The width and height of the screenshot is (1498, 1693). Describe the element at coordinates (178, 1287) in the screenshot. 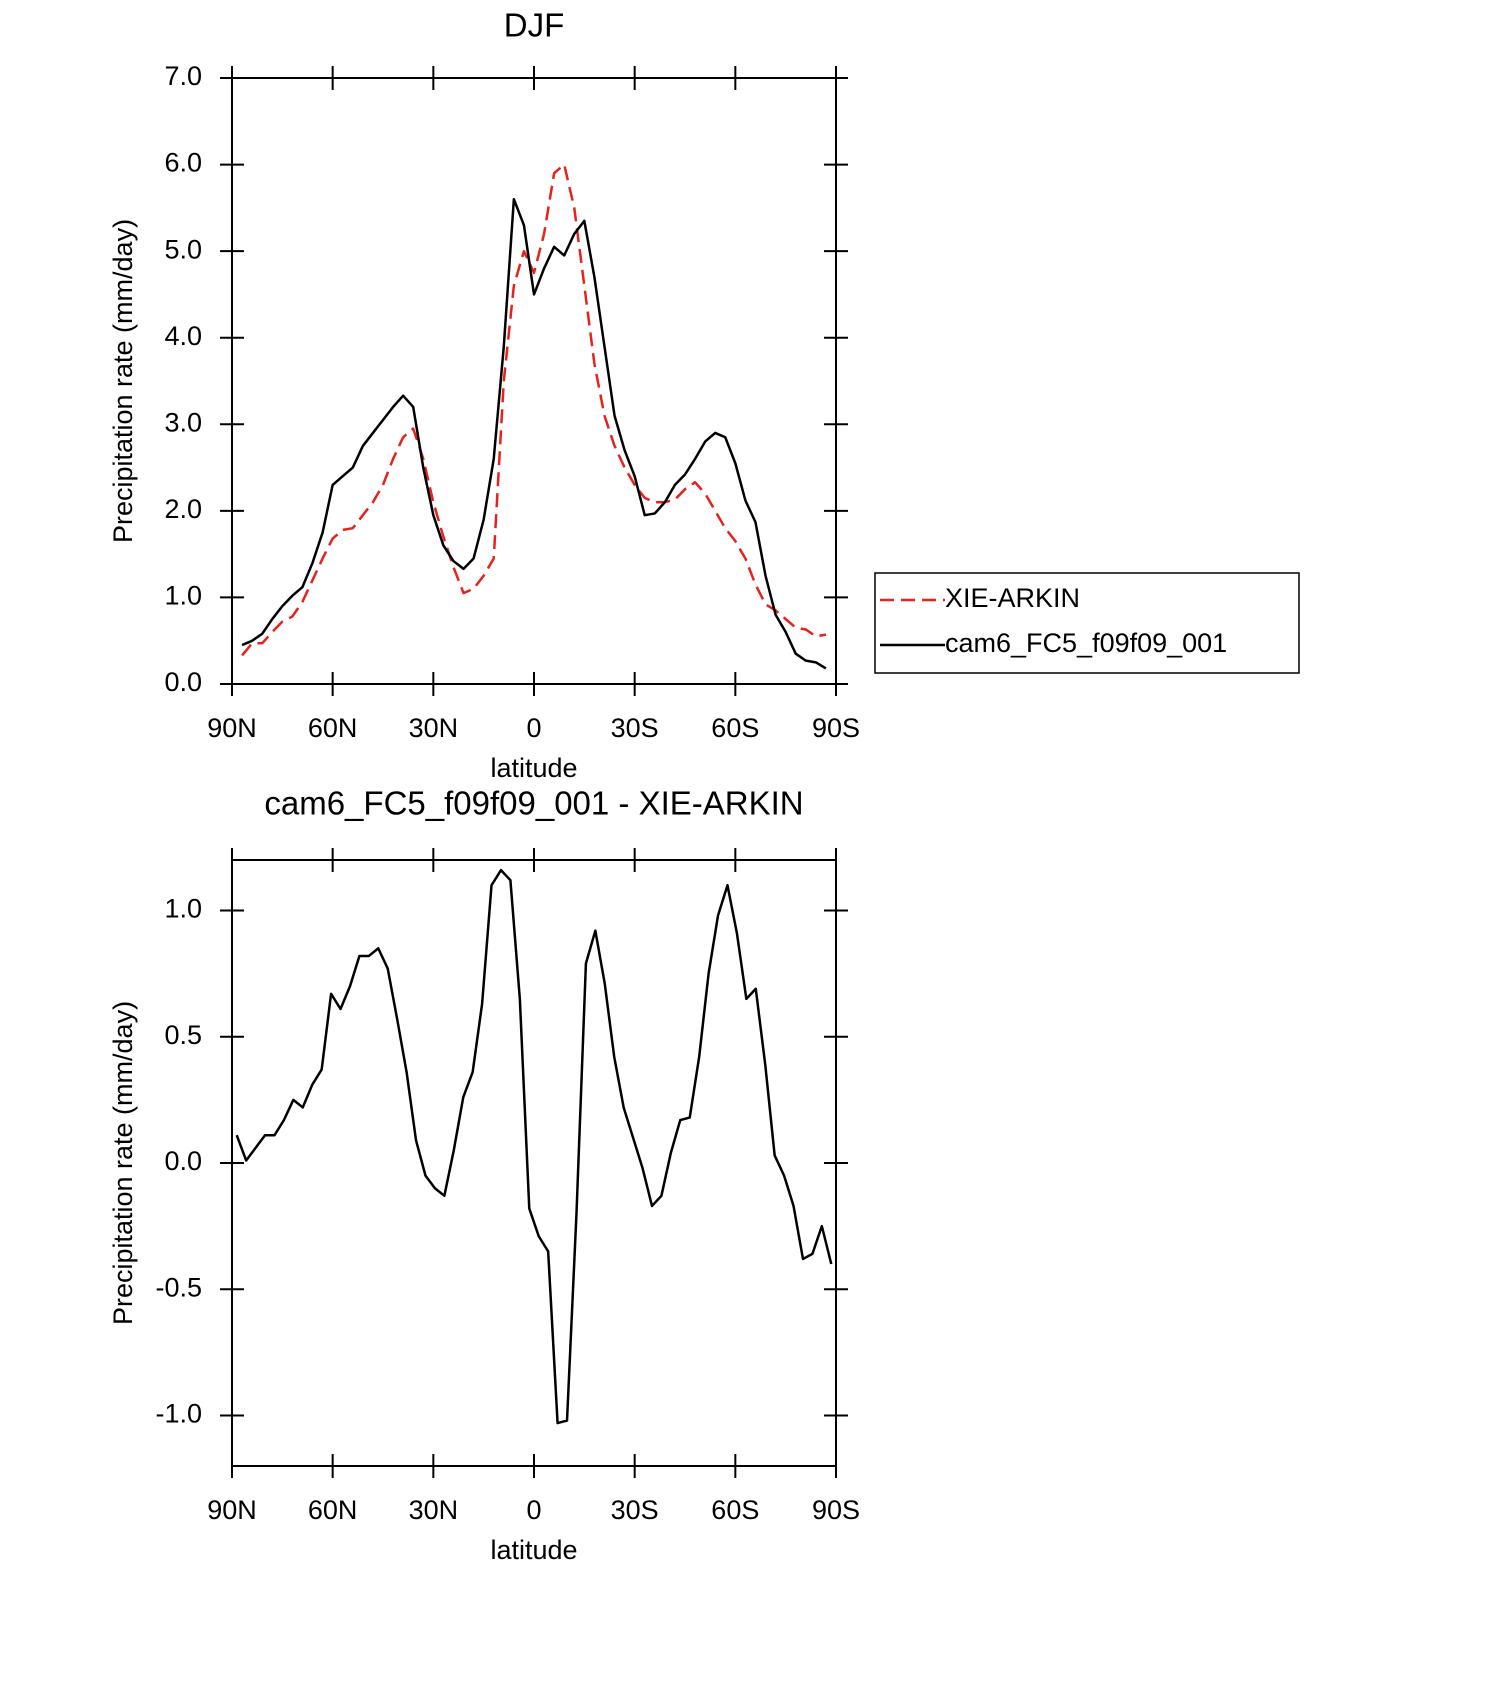

I see `y-tick-label: -0.5` at that location.